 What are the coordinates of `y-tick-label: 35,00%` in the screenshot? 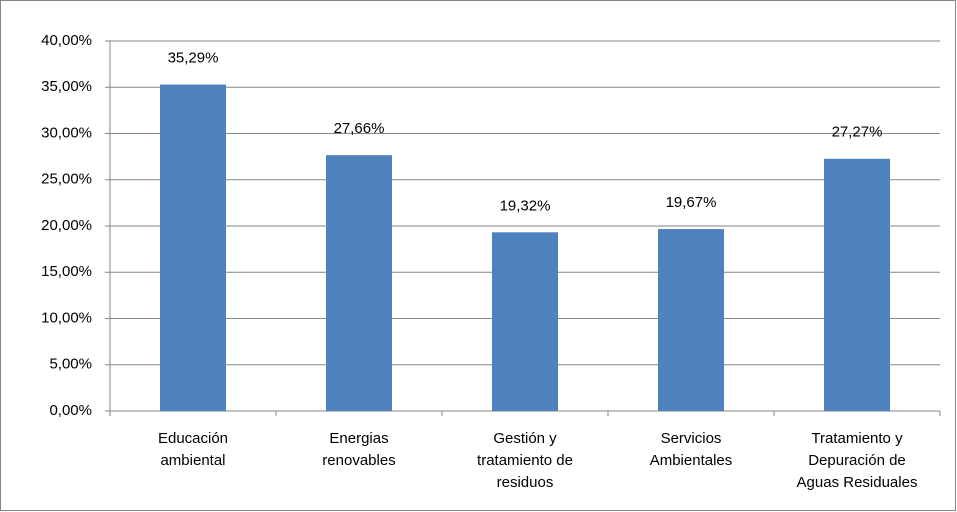 It's located at (66, 86).